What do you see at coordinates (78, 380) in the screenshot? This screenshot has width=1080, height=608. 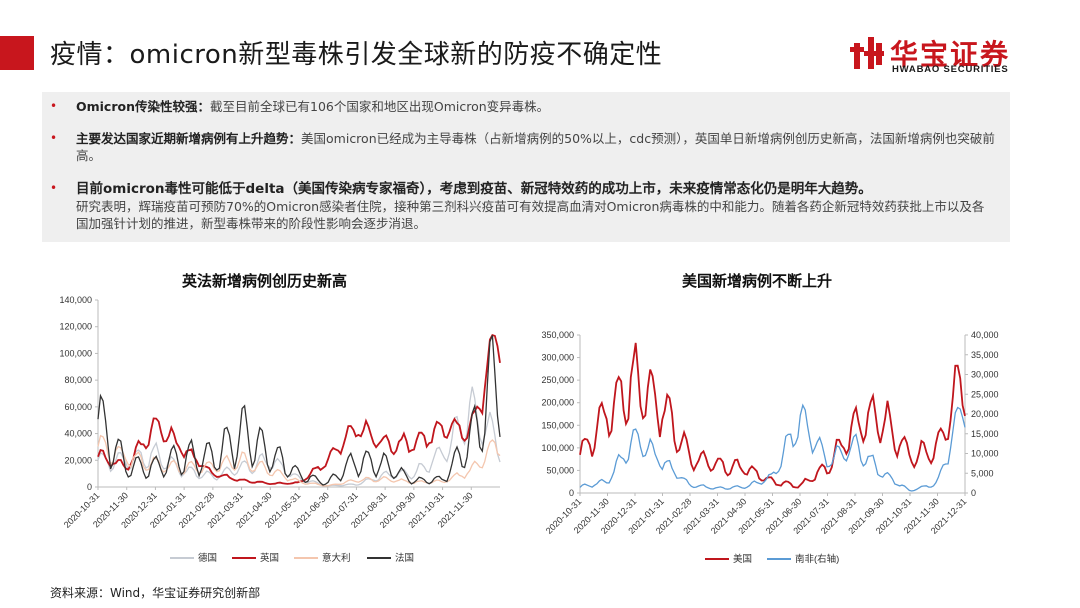 I see `y-tick-label: 80,000` at bounding box center [78, 380].